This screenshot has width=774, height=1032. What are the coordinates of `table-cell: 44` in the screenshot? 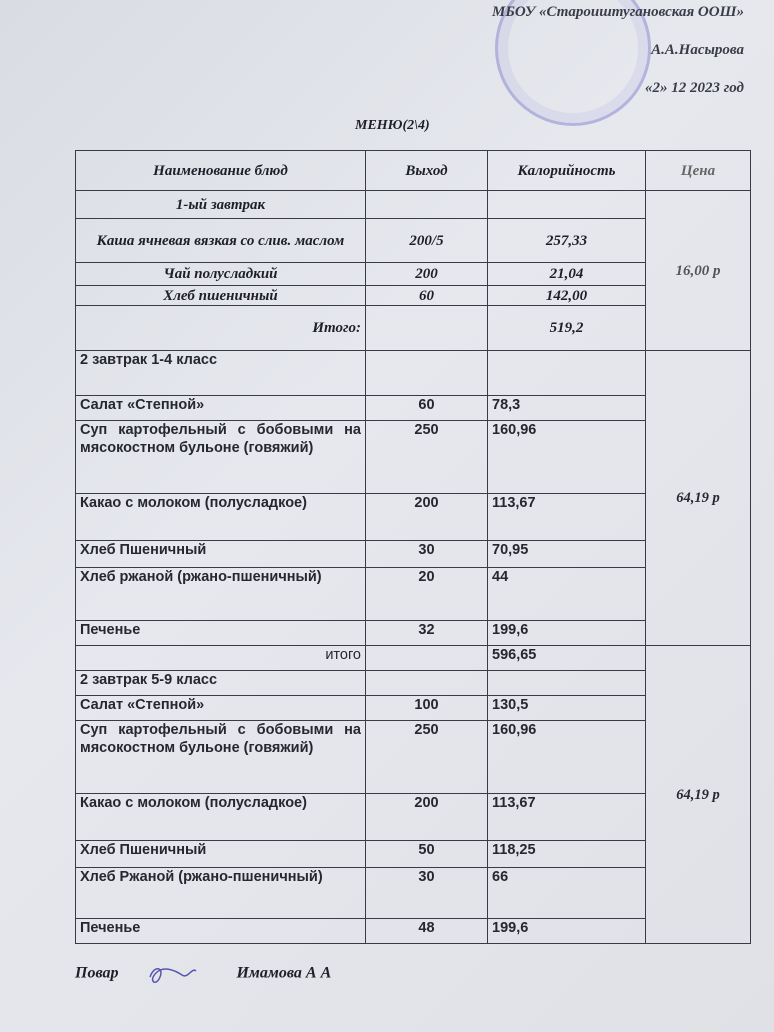 It's located at (566, 594).